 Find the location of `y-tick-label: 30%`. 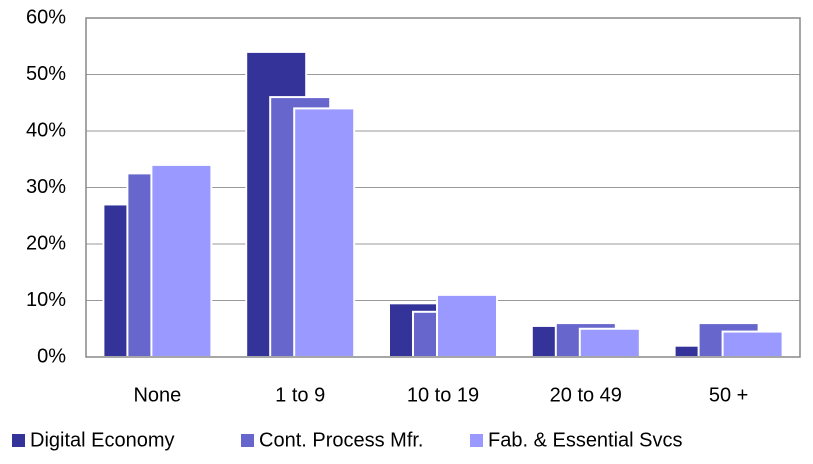

y-tick-label: 30% is located at coordinates (46, 187).